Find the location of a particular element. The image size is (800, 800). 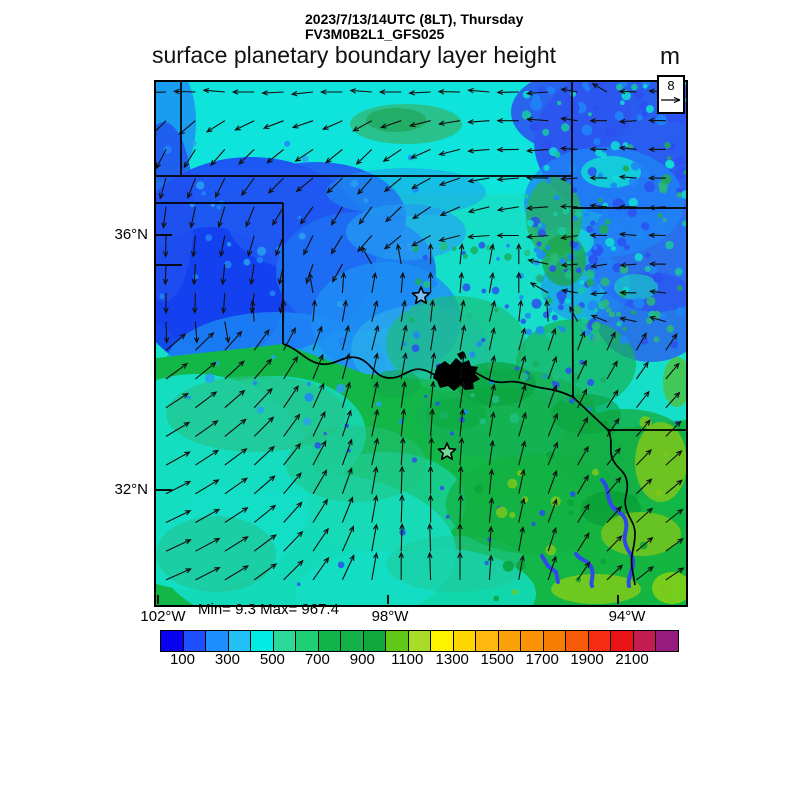

lon-label: 102°W is located at coordinates (163, 616).